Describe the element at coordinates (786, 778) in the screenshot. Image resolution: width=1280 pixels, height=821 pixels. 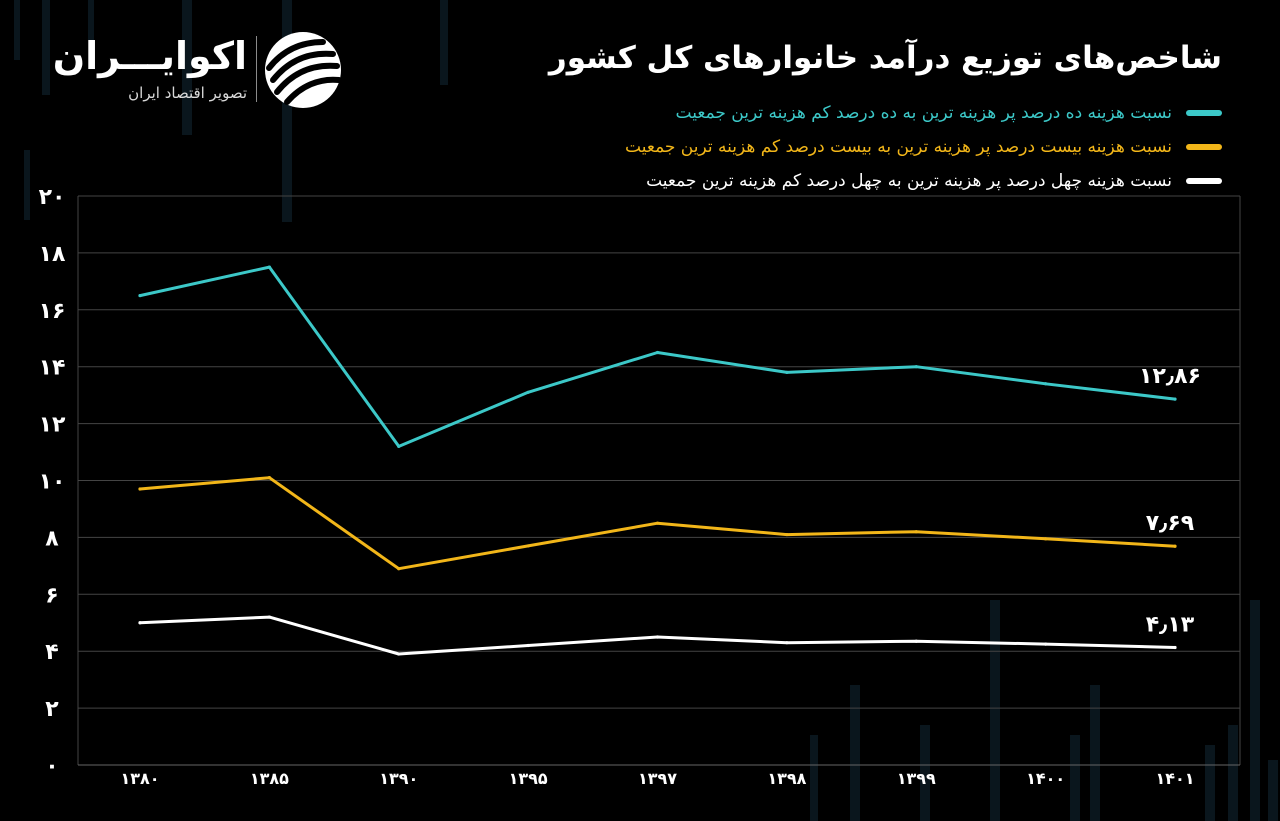
I see `x-tick-label: ۱۳۹۸` at that location.